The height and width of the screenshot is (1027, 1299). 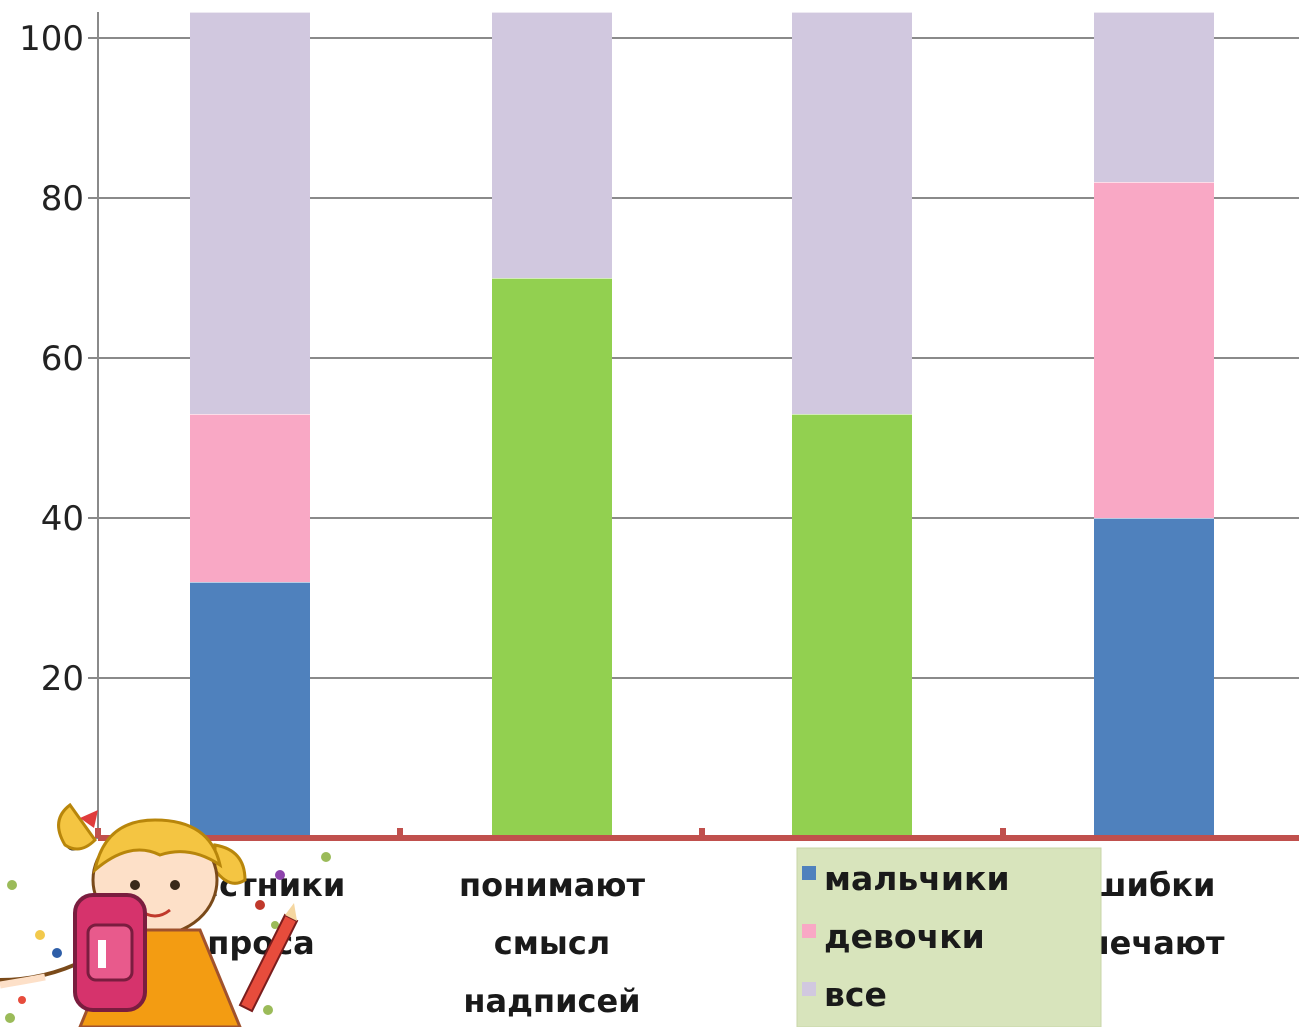 What do you see at coordinates (855, 994) in the screenshot?
I see `legend-label: все` at bounding box center [855, 994].